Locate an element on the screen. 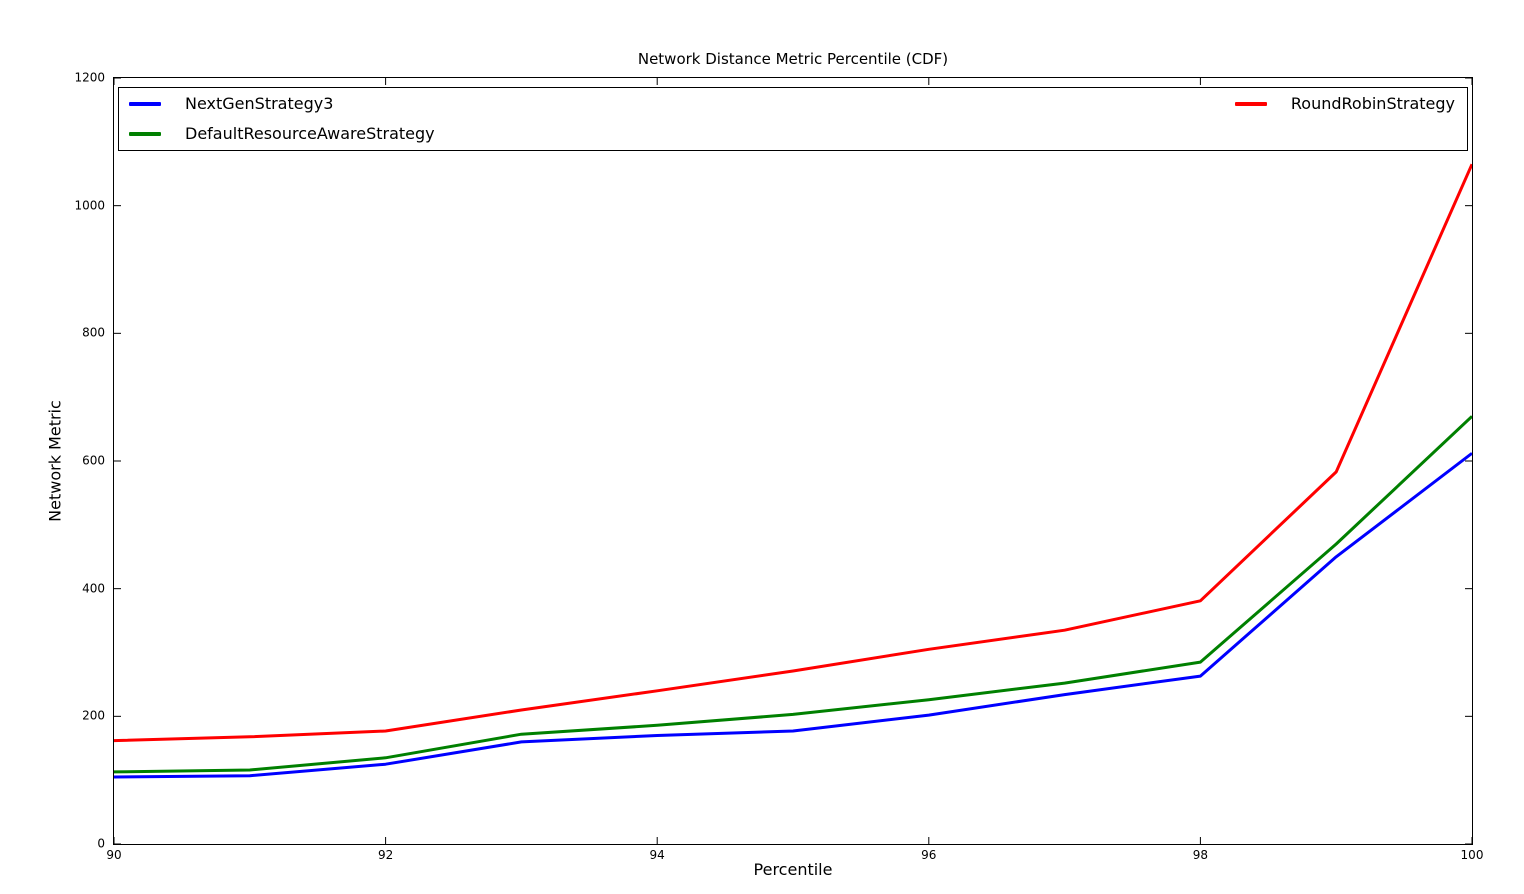  legend-column-right: RoundRobinStrategy is located at coordinates (1350, 119).